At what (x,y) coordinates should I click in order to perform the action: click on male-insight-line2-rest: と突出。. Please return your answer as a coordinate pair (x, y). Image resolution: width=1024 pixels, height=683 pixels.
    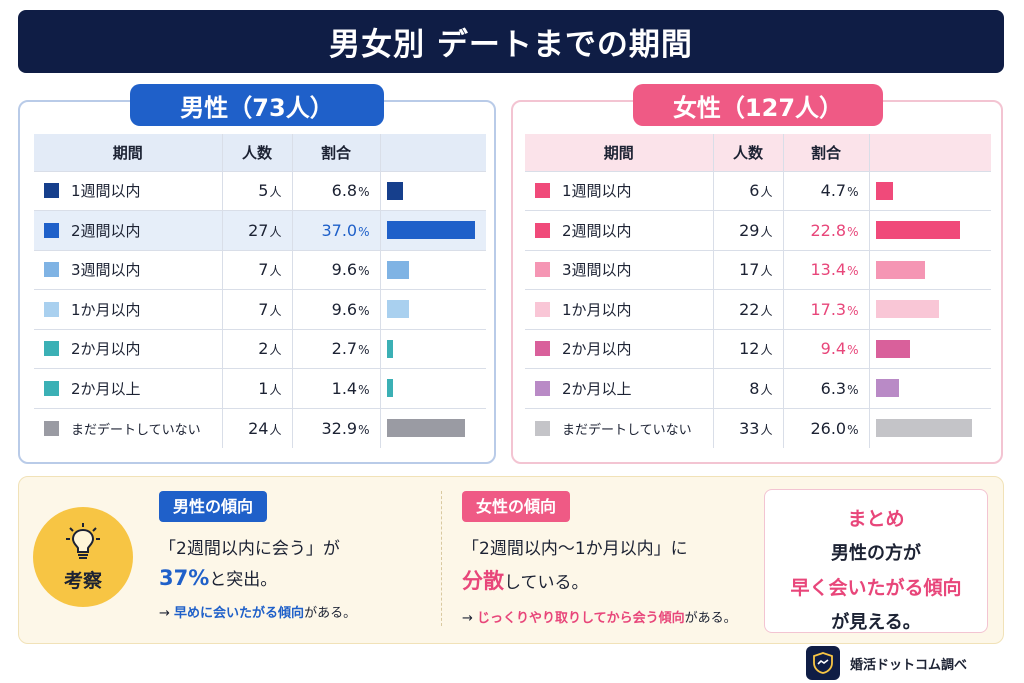
    Looking at the image, I should click on (243, 580).